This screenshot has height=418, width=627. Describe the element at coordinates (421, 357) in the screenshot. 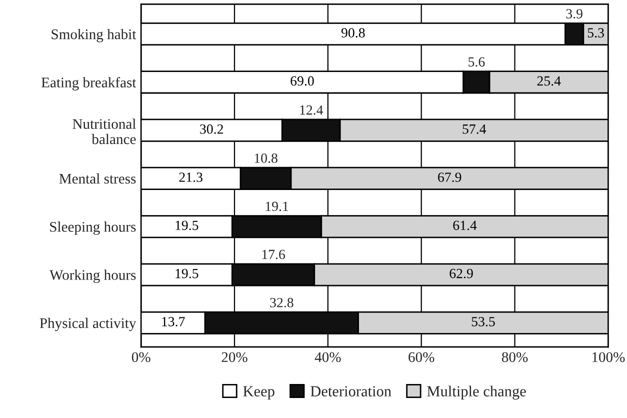

I see `x-tick-label: 60%` at that location.